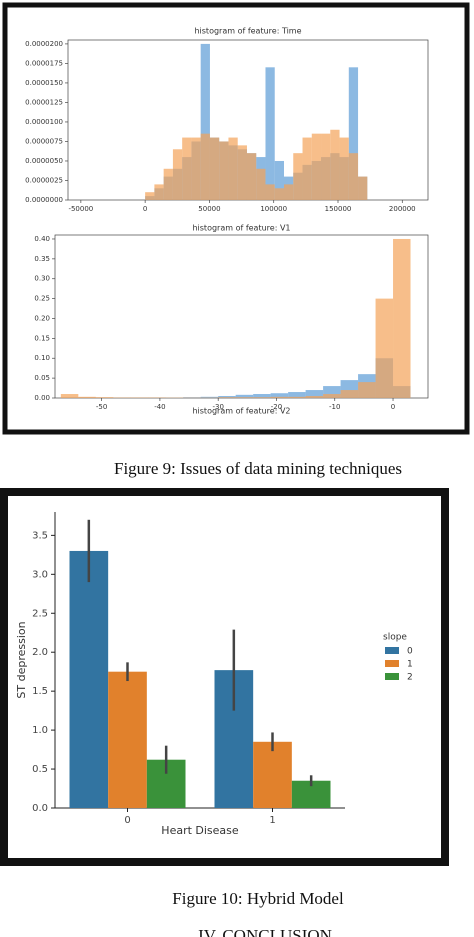  What do you see at coordinates (159, 407) in the screenshot?
I see `x-tick-label: -40` at bounding box center [159, 407].